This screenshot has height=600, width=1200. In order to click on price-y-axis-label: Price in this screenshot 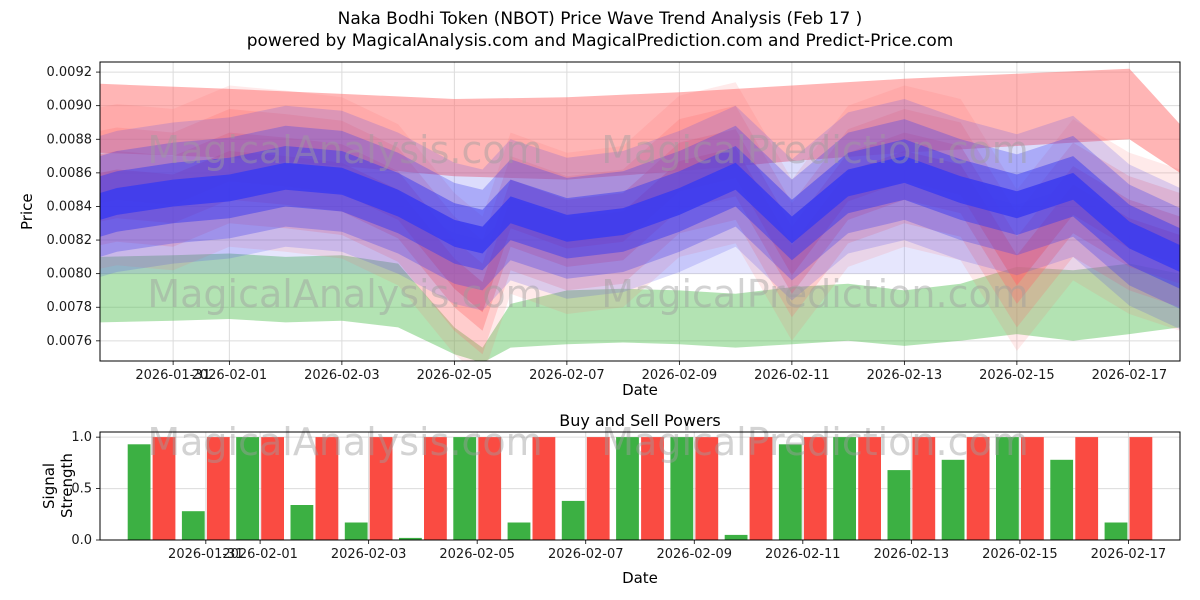, I will do `click(27, 211)`.